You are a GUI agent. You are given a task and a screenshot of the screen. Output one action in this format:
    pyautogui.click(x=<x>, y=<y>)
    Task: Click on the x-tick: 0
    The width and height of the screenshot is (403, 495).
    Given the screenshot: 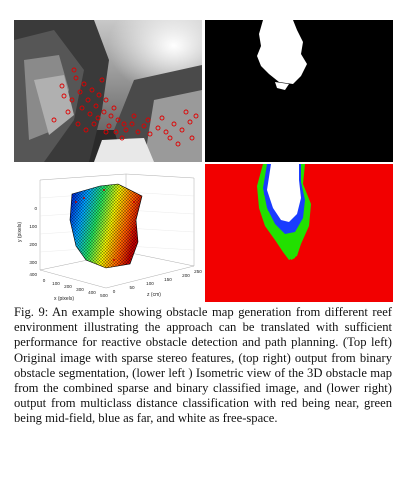 What is the action you would take?
    pyautogui.click(x=44, y=280)
    